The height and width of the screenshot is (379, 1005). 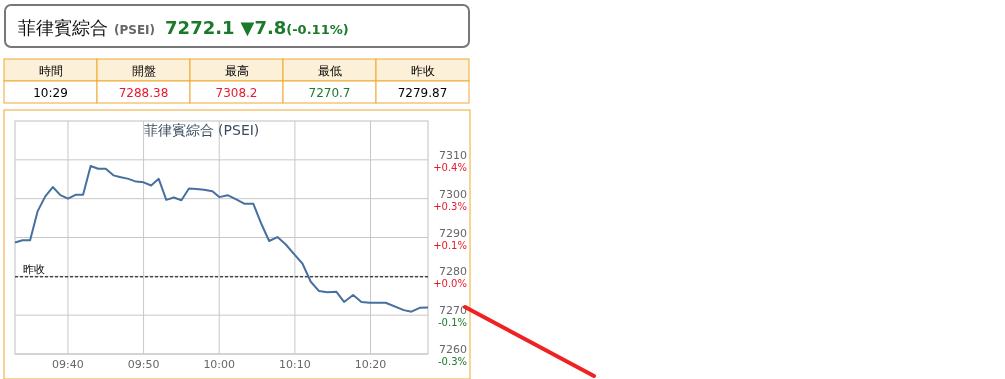 I want to click on text: ▼7.8, so click(x=263, y=27).